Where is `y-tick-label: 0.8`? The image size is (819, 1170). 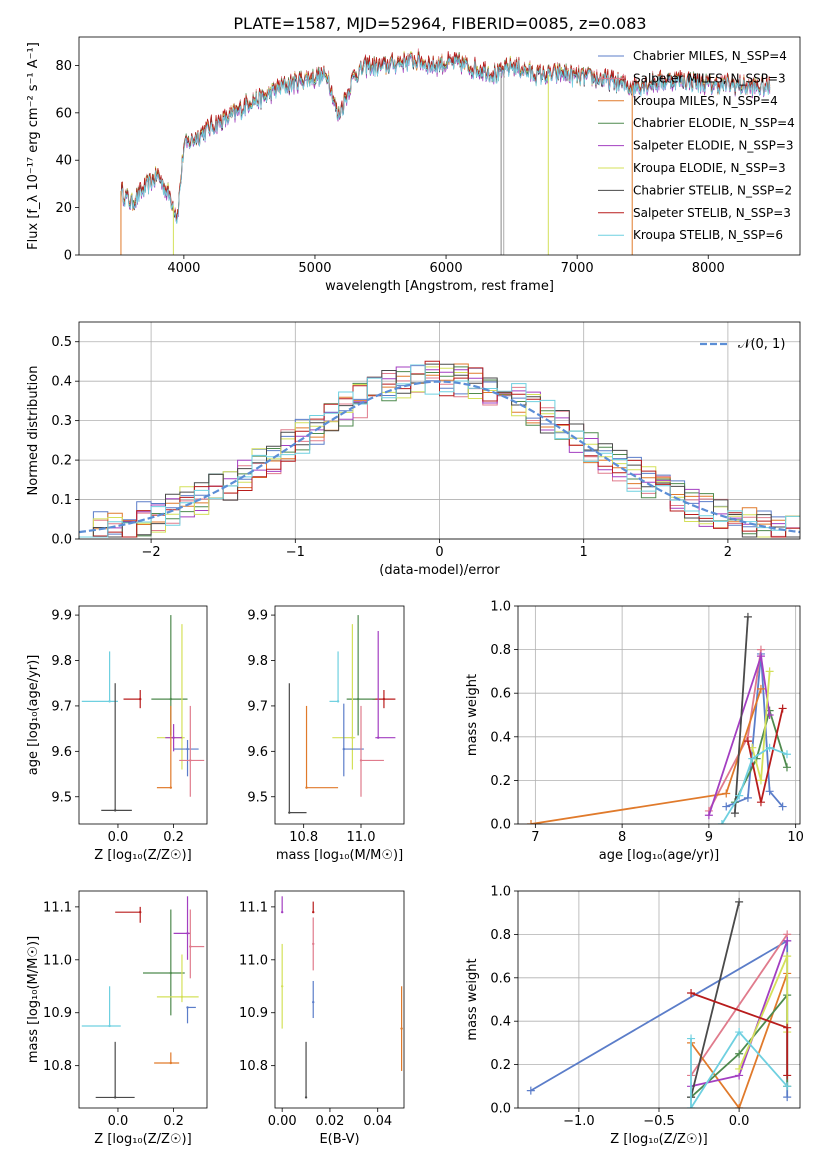
y-tick-label: 0.8 is located at coordinates (500, 650).